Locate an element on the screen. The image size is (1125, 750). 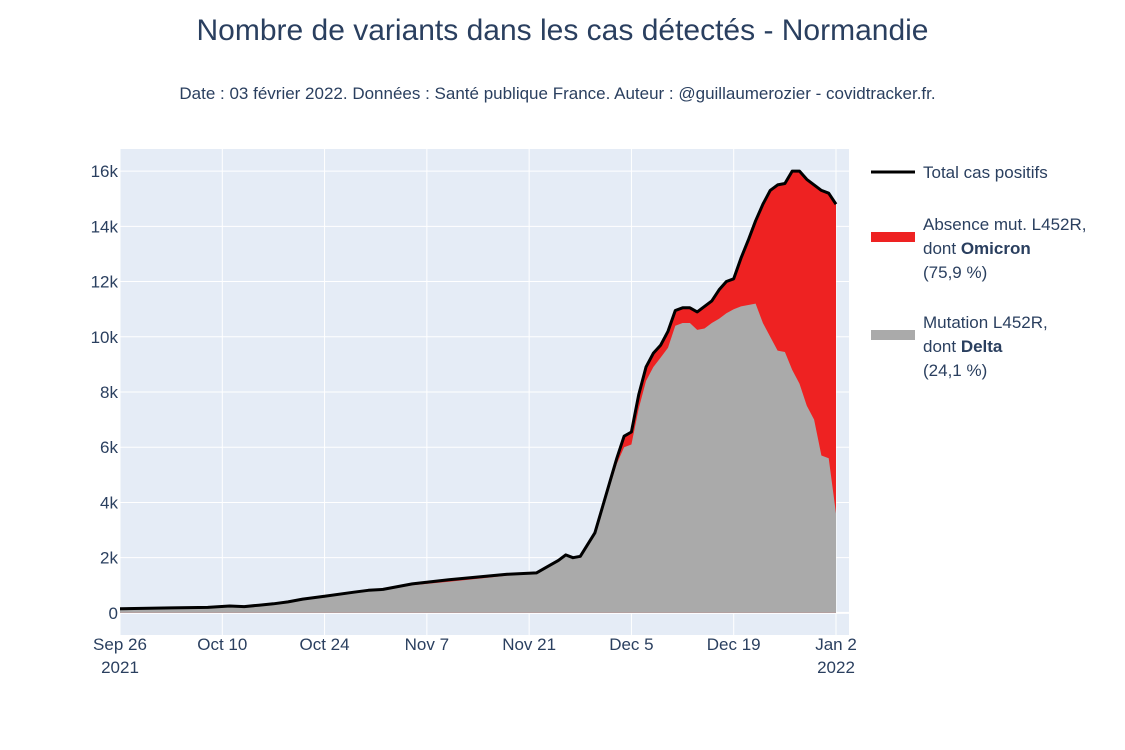
y-tick-label: 16k is located at coordinates (105, 171).